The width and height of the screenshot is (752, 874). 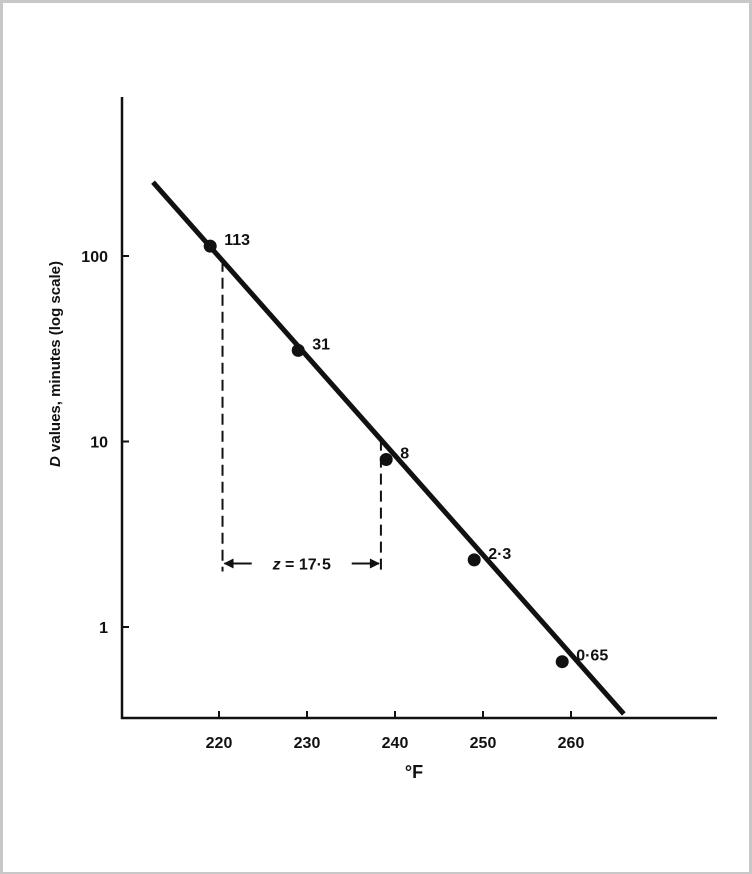 I want to click on z-annotation: z = 17·5, so click(x=301, y=416).